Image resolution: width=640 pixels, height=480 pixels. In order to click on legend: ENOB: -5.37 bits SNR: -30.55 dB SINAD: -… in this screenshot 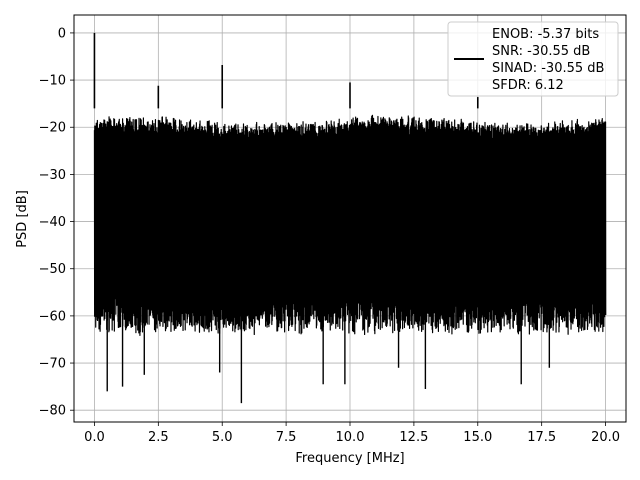, I will do `click(533, 59)`.